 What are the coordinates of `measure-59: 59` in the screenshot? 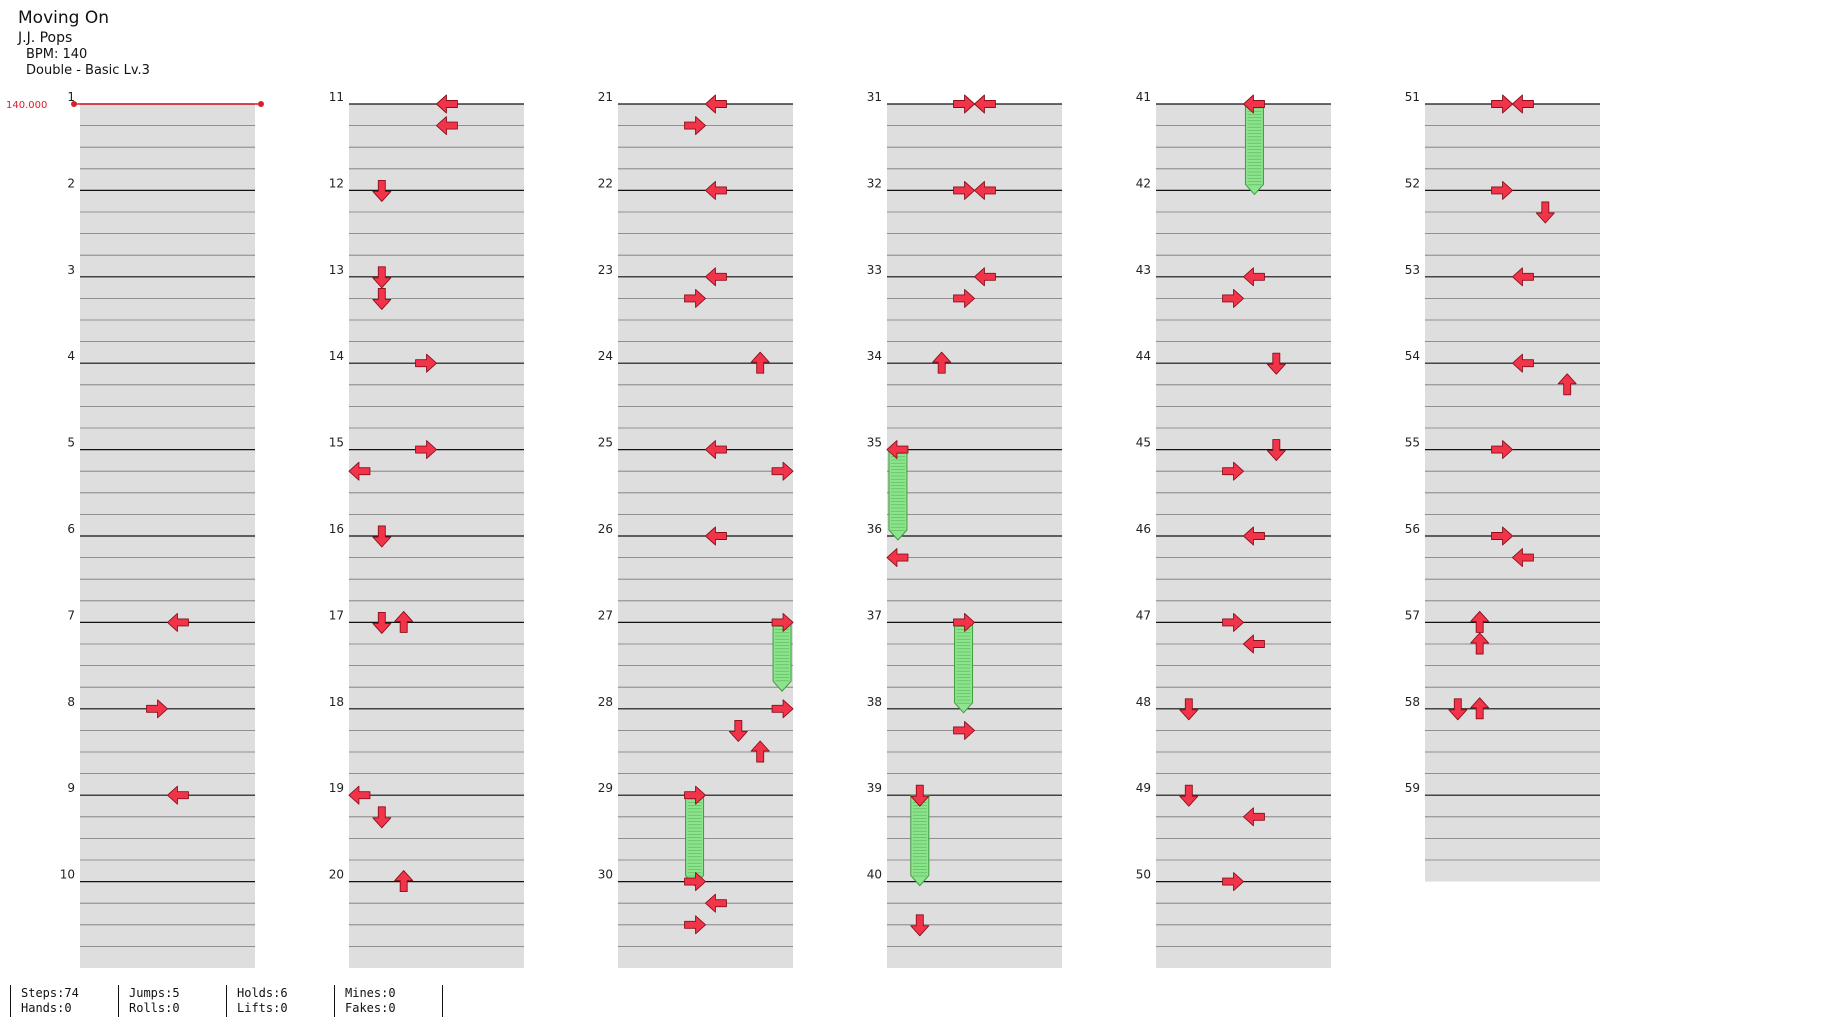 It's located at (1502, 831).